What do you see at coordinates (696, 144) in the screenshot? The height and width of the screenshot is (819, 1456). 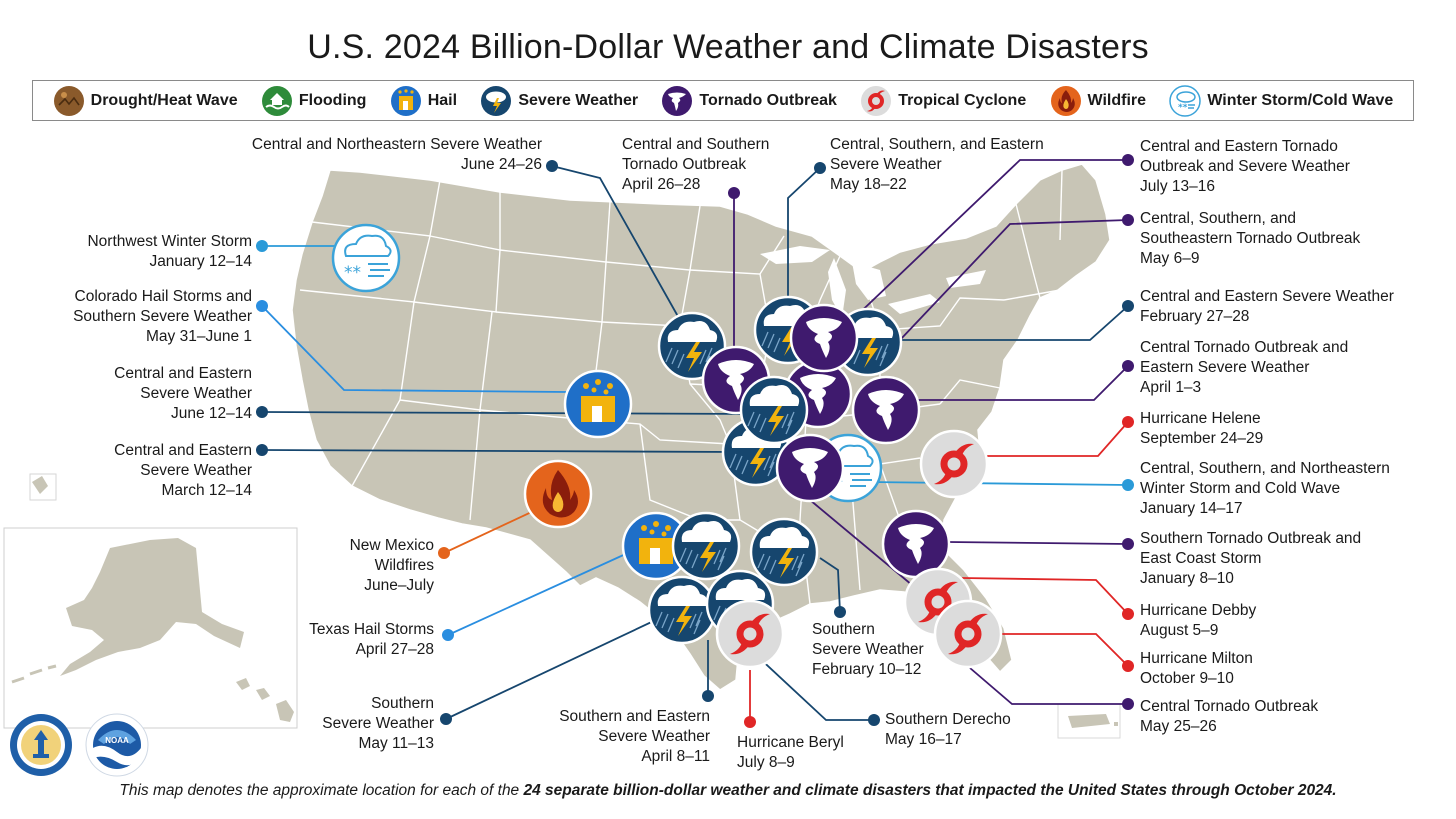 I see `event-name: Central and Southern` at bounding box center [696, 144].